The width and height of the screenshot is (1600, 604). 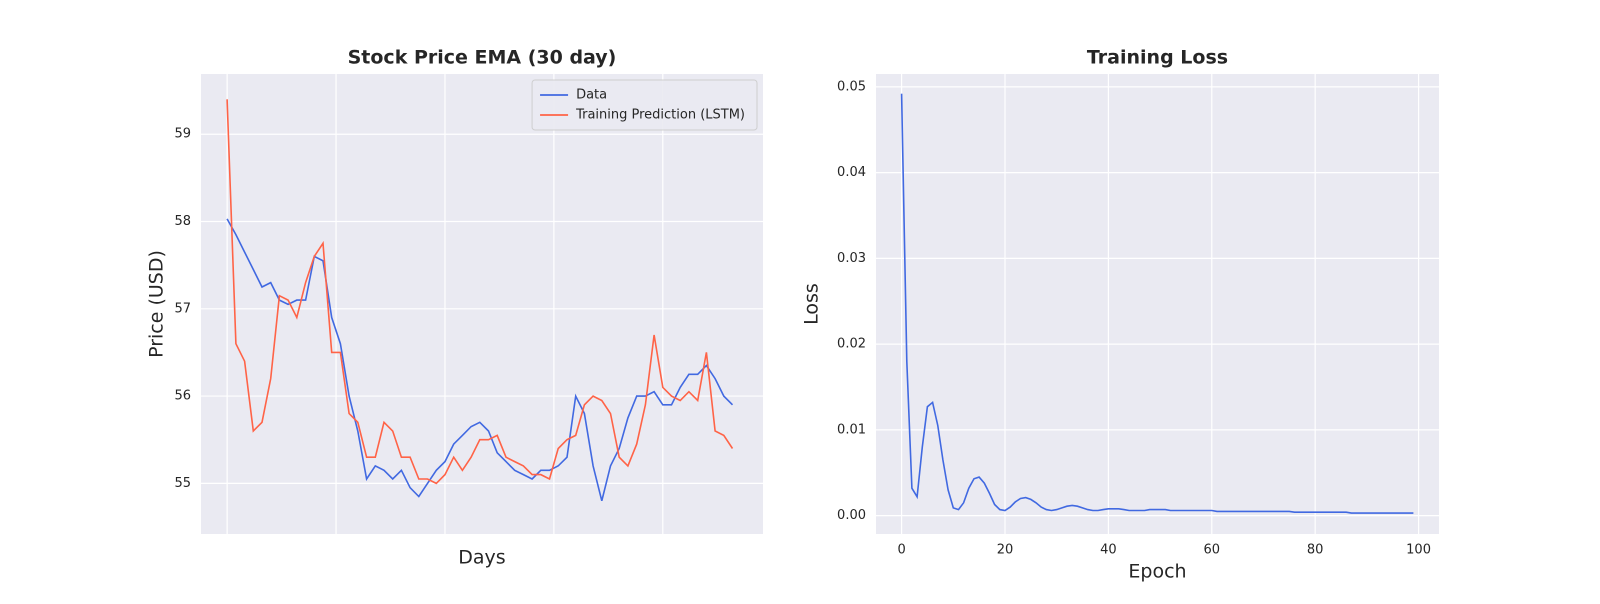 What do you see at coordinates (591, 95) in the screenshot?
I see `legend-label: Data` at bounding box center [591, 95].